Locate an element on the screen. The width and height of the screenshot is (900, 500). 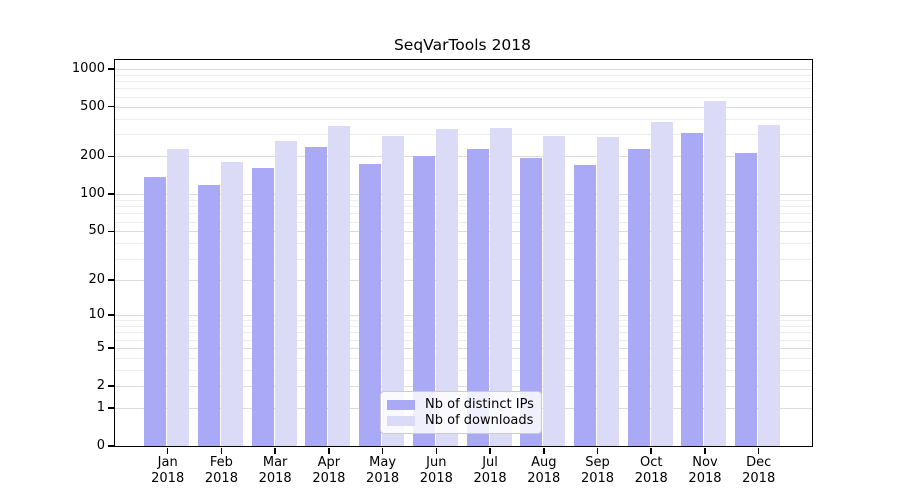
y-tick-label: 200 is located at coordinates (92, 156).